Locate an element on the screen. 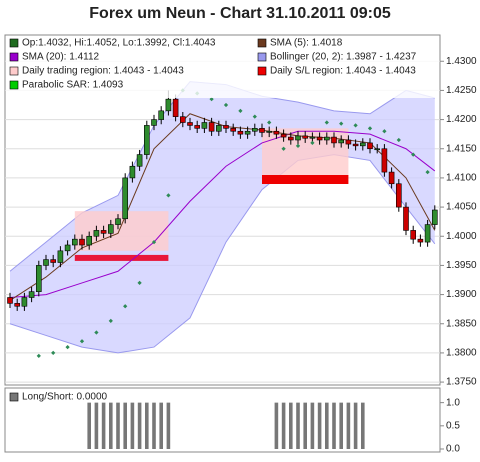 This screenshot has width=480, height=462. legend-label: SMA (5): 1.4018 is located at coordinates (306, 43).